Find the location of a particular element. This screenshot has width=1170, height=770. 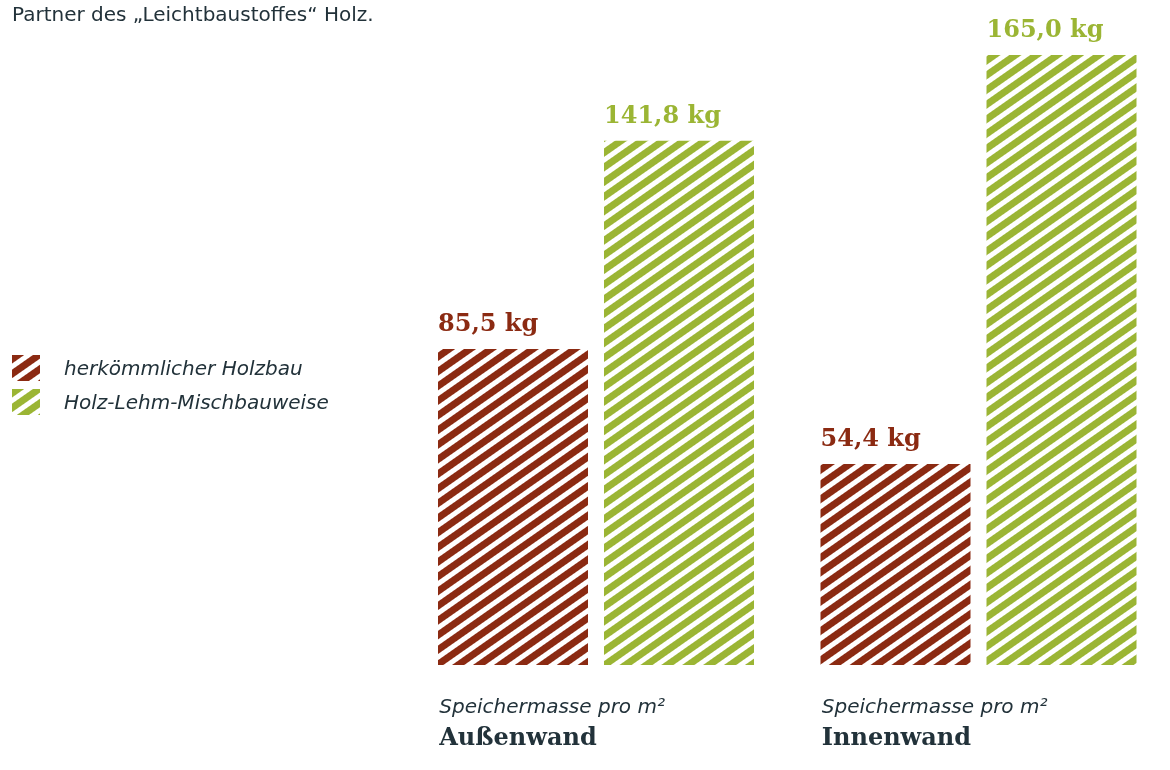

legend-label: Holz-Lehm-Mischbauweise is located at coordinates (196, 402).